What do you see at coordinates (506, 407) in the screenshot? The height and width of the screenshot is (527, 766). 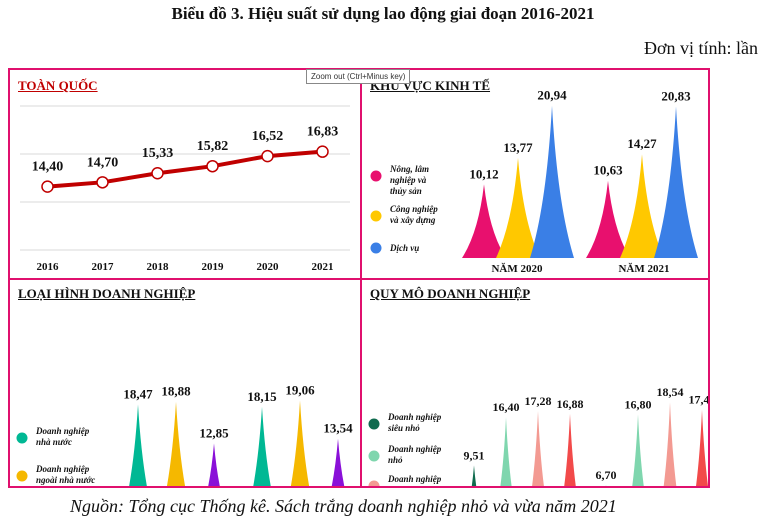 I see `data-label: 16,40` at bounding box center [506, 407].